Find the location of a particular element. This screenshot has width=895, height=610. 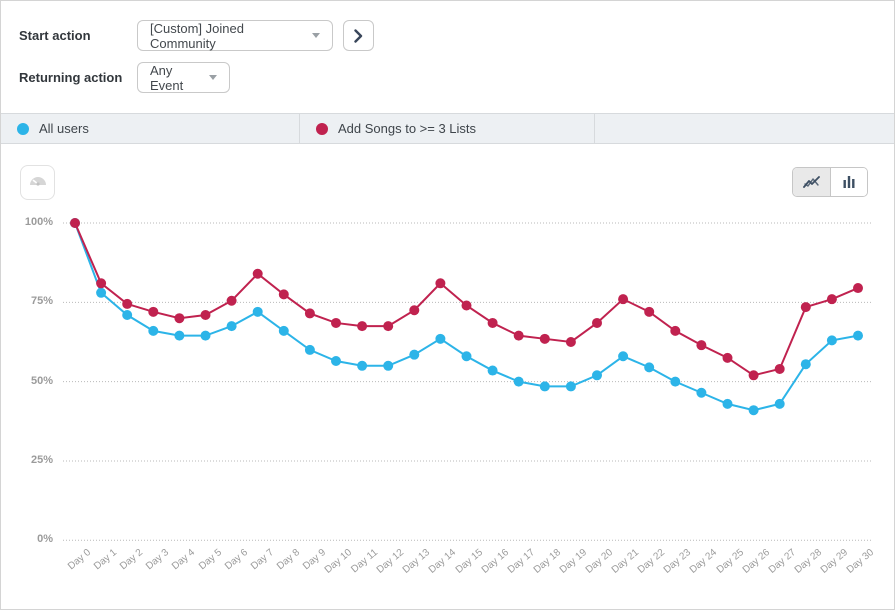

y-tick-label: 50% is located at coordinates (41, 380).